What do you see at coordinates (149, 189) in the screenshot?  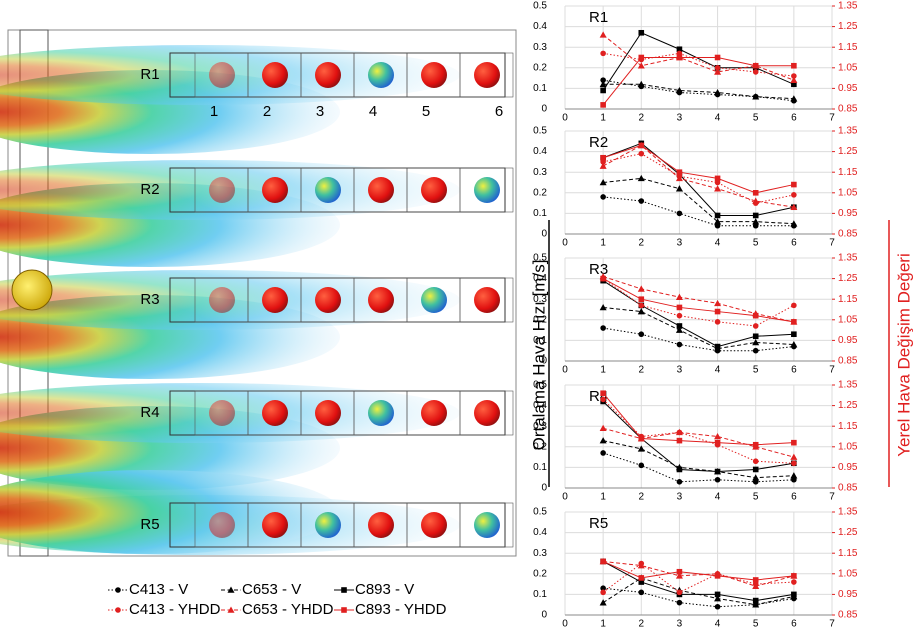 I see `row-label: R2` at bounding box center [149, 189].